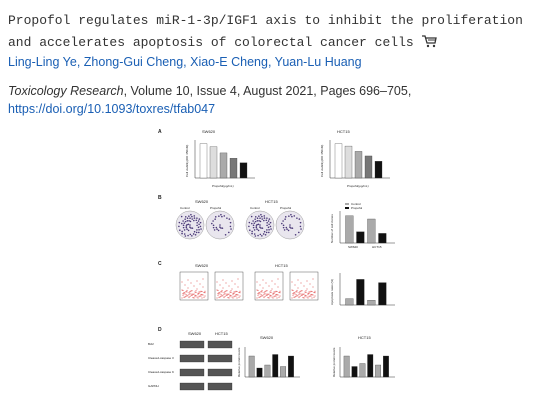  What do you see at coordinates (429, 41) in the screenshot?
I see `cart-icon` at bounding box center [429, 41].